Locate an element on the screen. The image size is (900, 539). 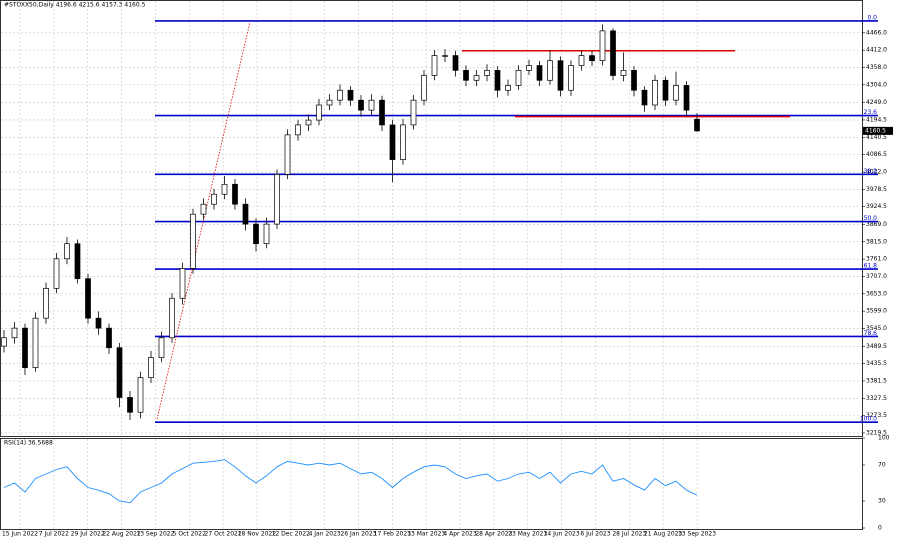
x-tick-label: 28 Apr 2023 is located at coordinates (493, 534).